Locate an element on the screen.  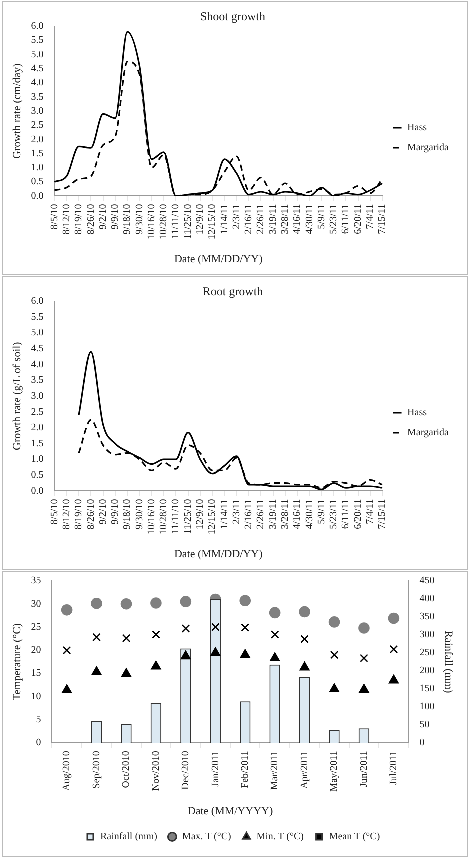
y-tick-label: 5.5 is located at coordinates (37, 40).